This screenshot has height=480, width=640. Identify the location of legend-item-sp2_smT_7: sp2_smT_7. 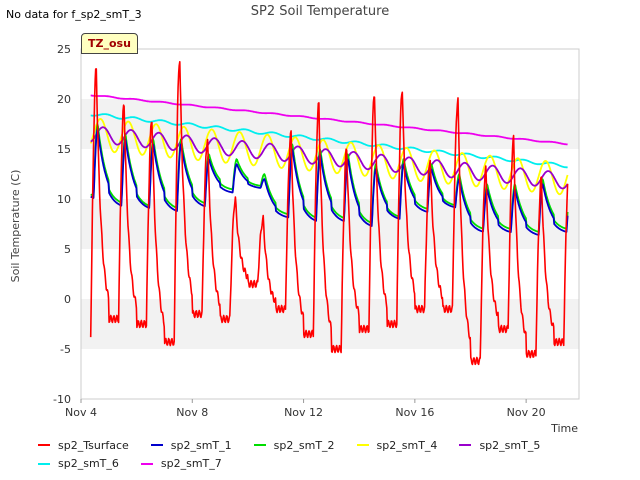
(181, 463).